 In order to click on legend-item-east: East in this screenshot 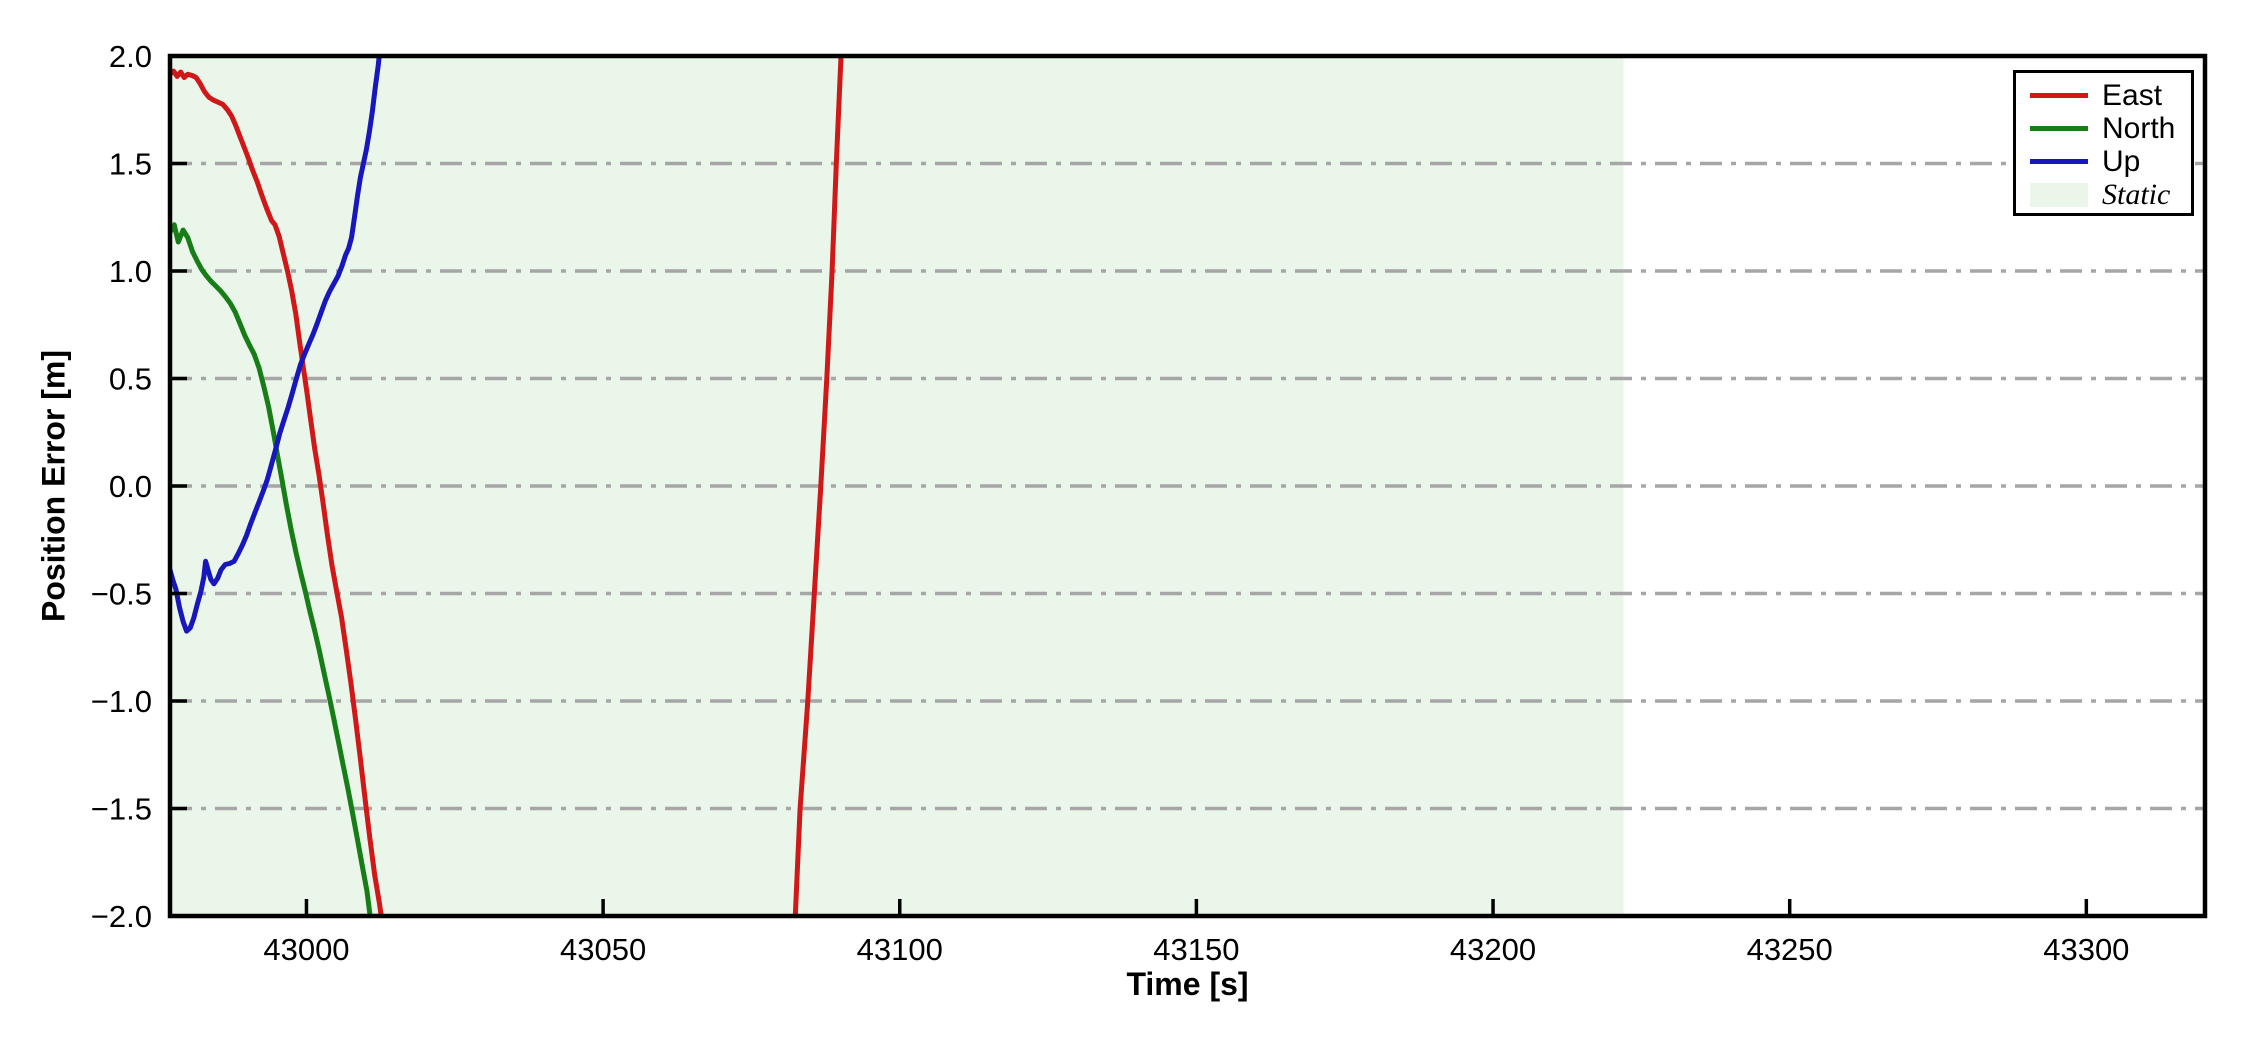, I will do `click(2110, 95)`.